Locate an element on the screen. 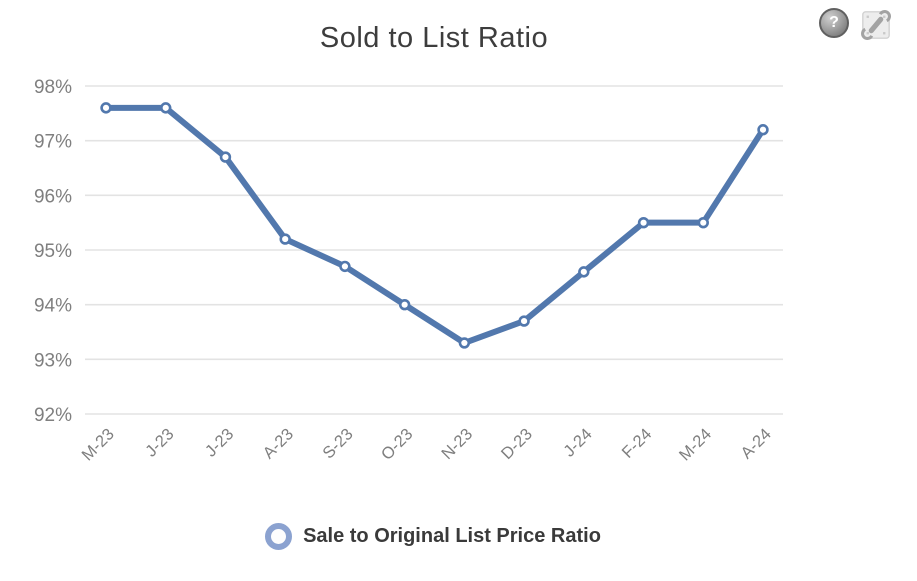  legend-label: Sale to Original List Price Ratio is located at coordinates (452, 536).